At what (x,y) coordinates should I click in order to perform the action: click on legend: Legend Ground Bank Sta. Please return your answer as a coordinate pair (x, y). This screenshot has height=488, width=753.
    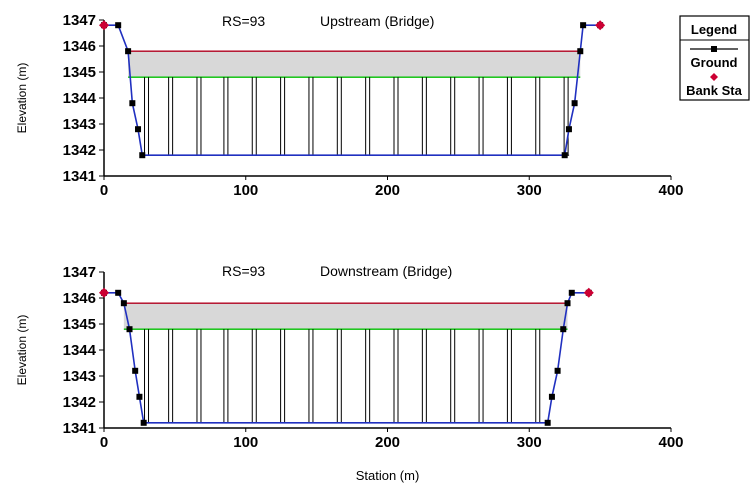
    Looking at the image, I should click on (714, 58).